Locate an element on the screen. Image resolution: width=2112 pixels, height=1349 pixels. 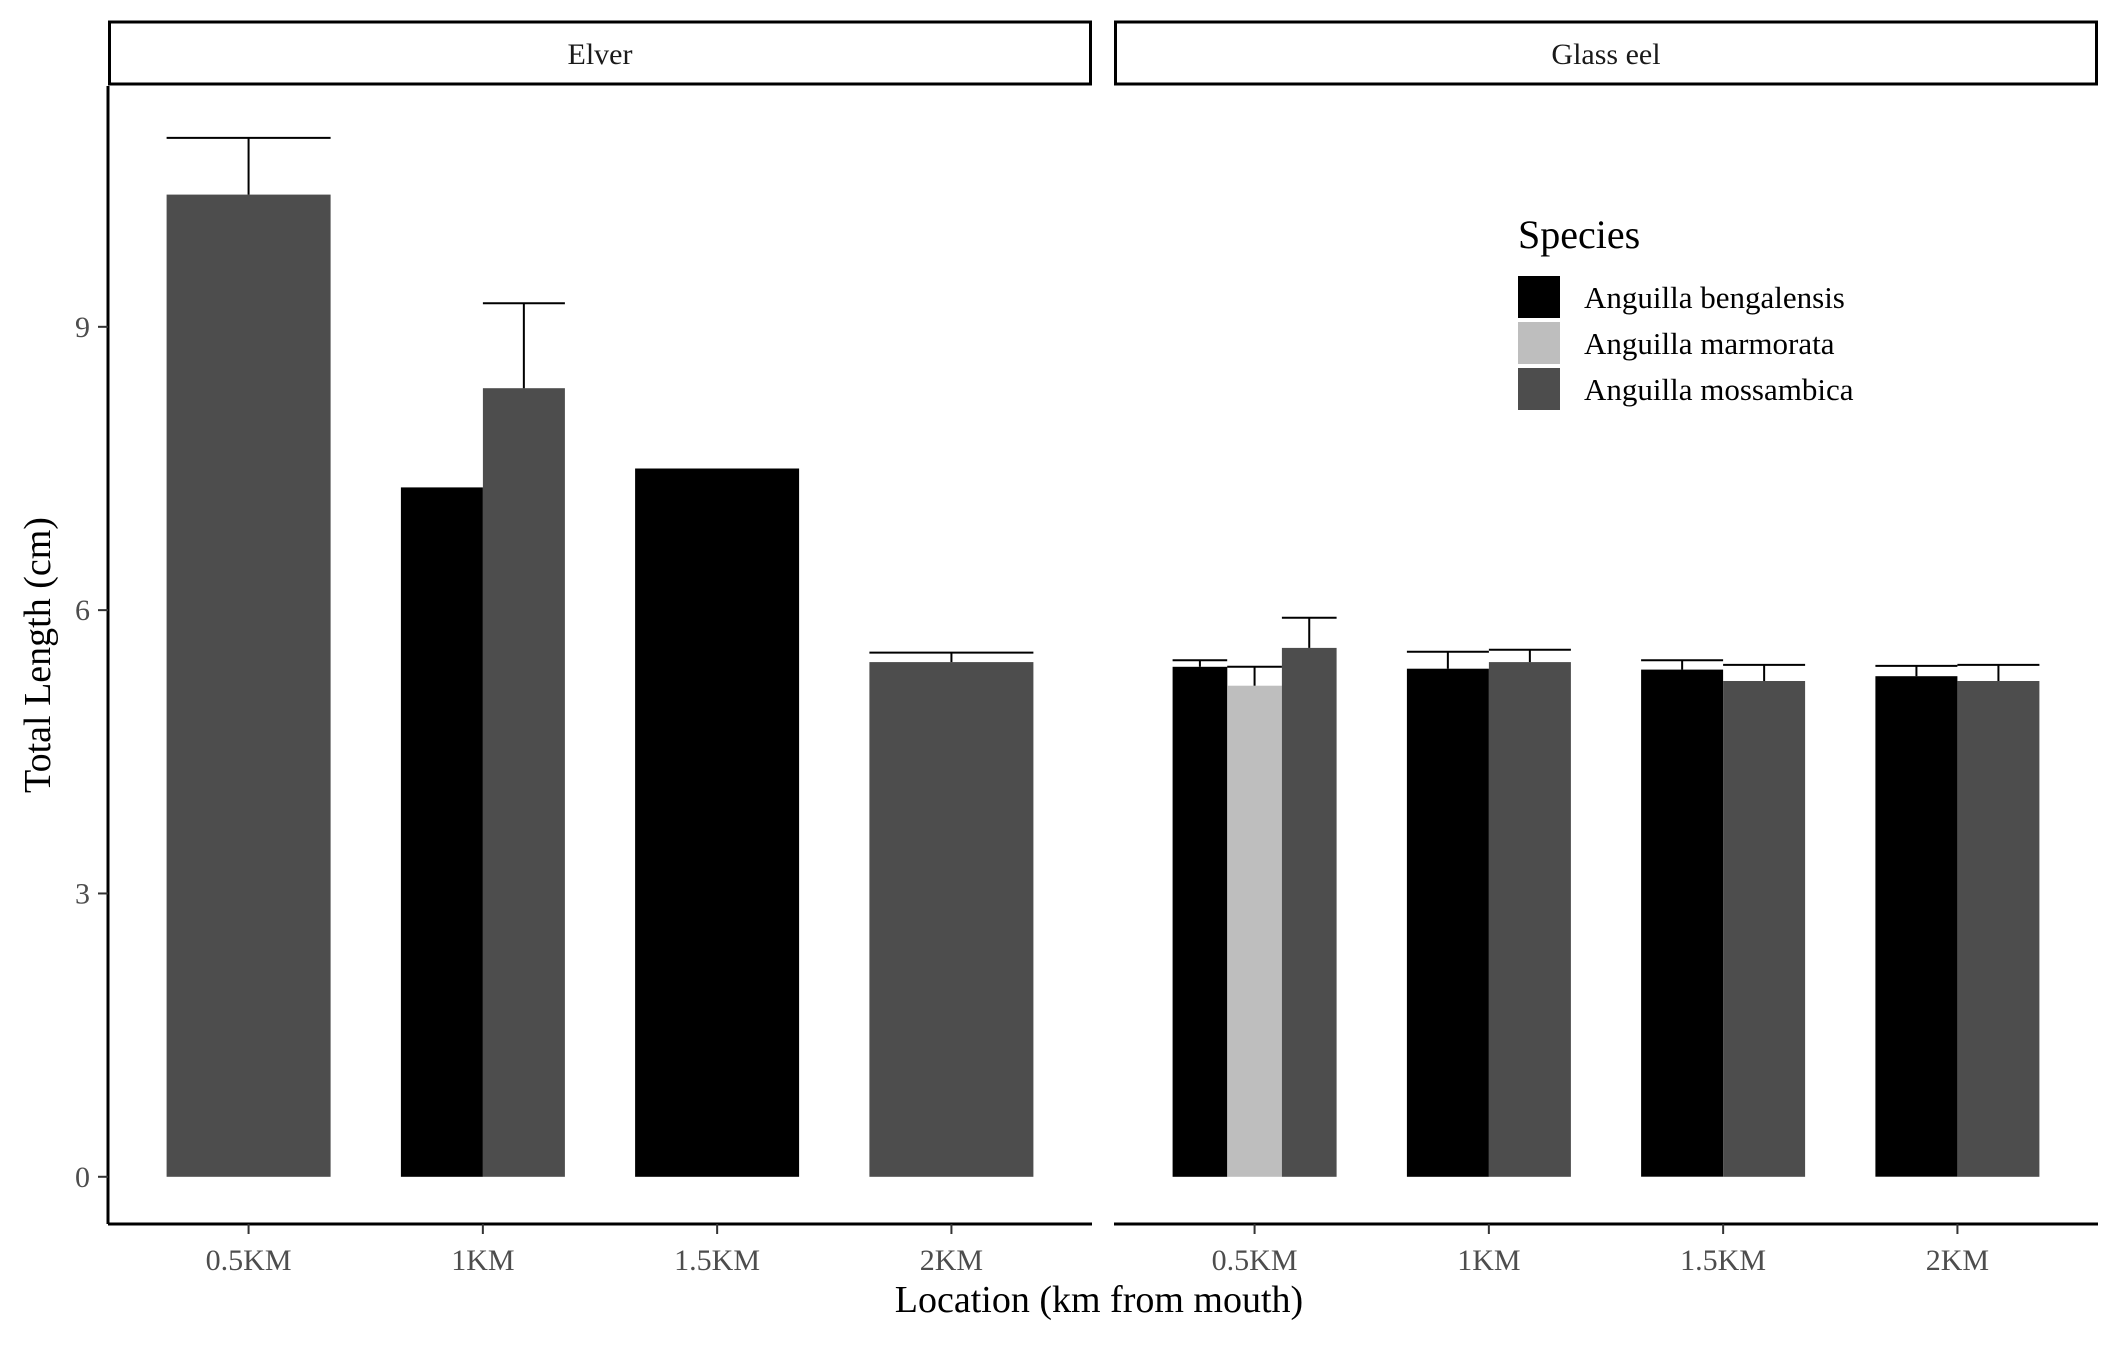
legend-label-anguilla-mossambica: Anguilla mossambica is located at coordinates (1719, 389).